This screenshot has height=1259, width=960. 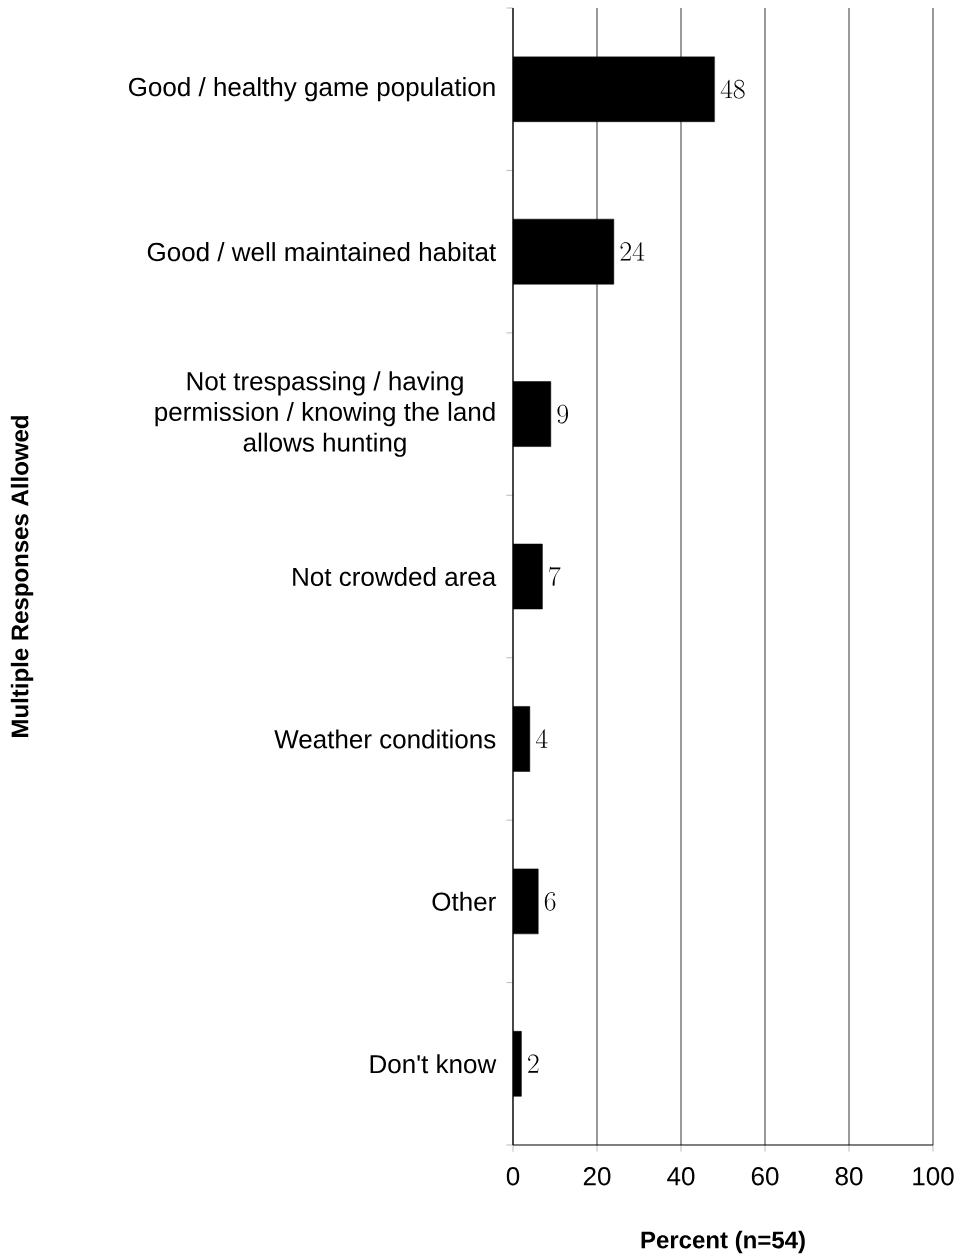 What do you see at coordinates (555, 576) in the screenshot?
I see `data-label: 7` at bounding box center [555, 576].